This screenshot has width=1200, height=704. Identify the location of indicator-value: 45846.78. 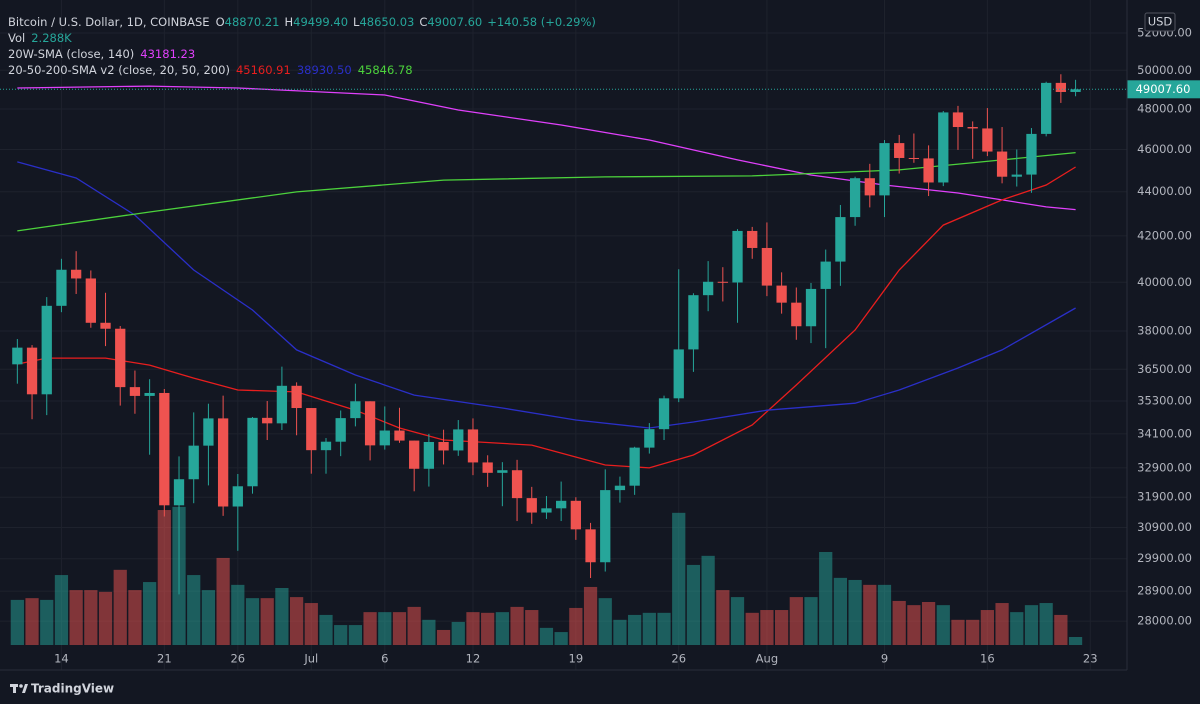
(385, 70).